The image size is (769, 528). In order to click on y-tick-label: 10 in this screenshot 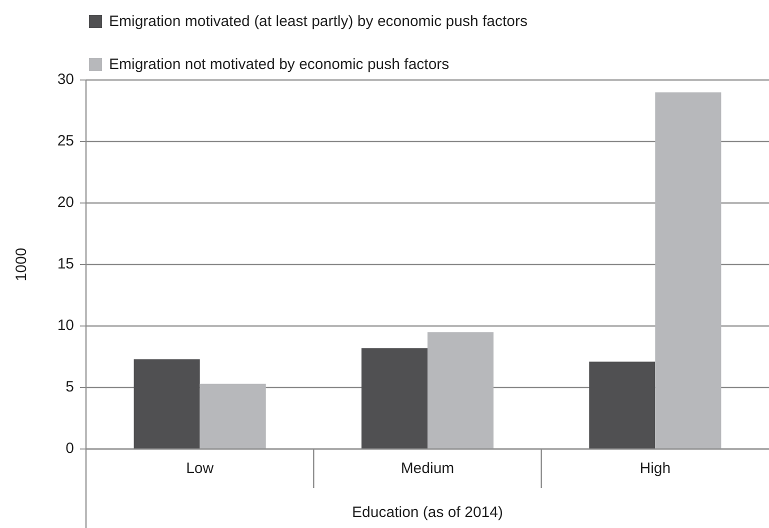, I will do `click(65, 325)`.